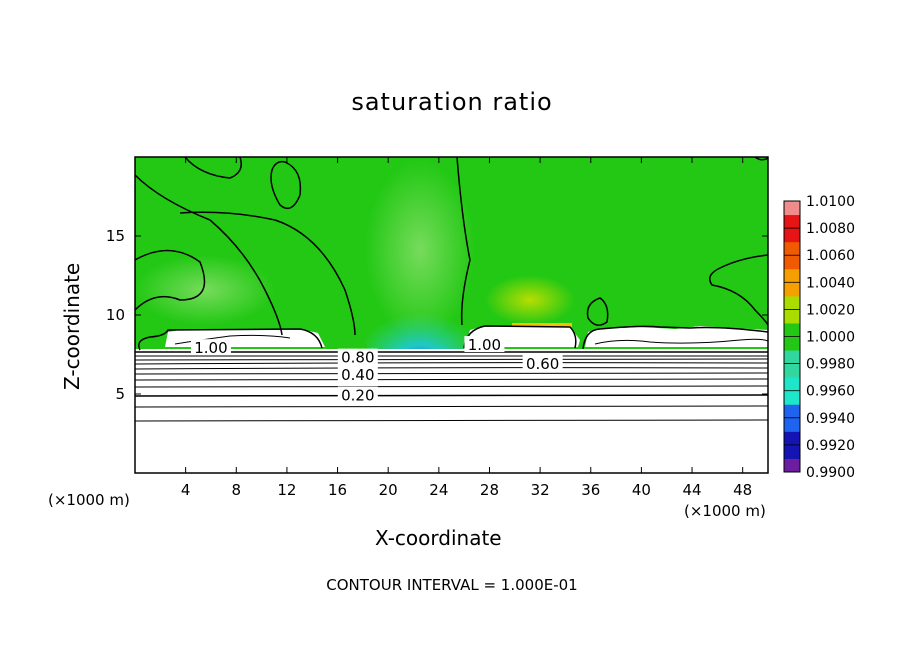  Describe the element at coordinates (452, 585) in the screenshot. I see `contour-interval-note: CONTOUR INTERVAL = 1.000E-01` at that location.